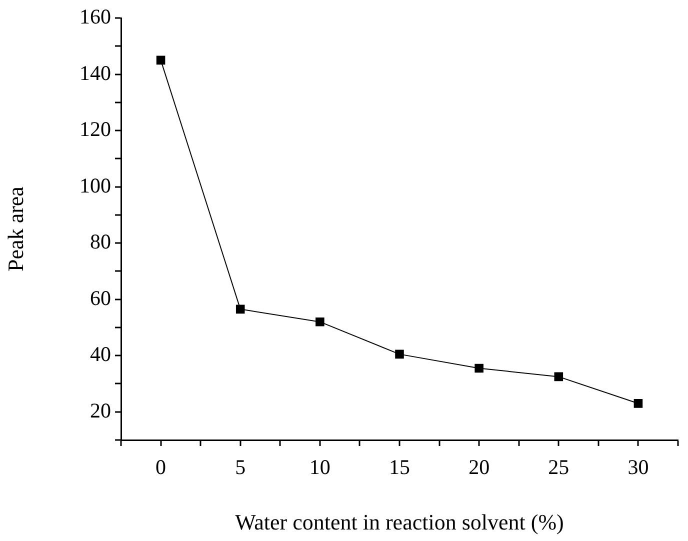 The height and width of the screenshot is (541, 688). What do you see at coordinates (100, 410) in the screenshot?
I see `y-tick-label: 20` at bounding box center [100, 410].